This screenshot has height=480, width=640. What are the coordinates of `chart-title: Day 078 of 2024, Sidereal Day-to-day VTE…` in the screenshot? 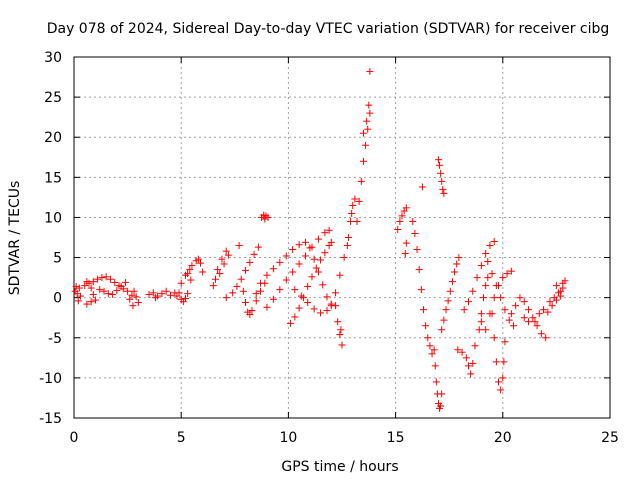 It's located at (328, 29).